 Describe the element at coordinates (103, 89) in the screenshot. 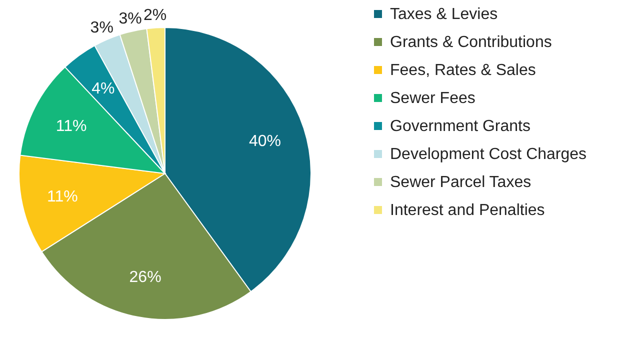

I see `data-label: 4%` at that location.